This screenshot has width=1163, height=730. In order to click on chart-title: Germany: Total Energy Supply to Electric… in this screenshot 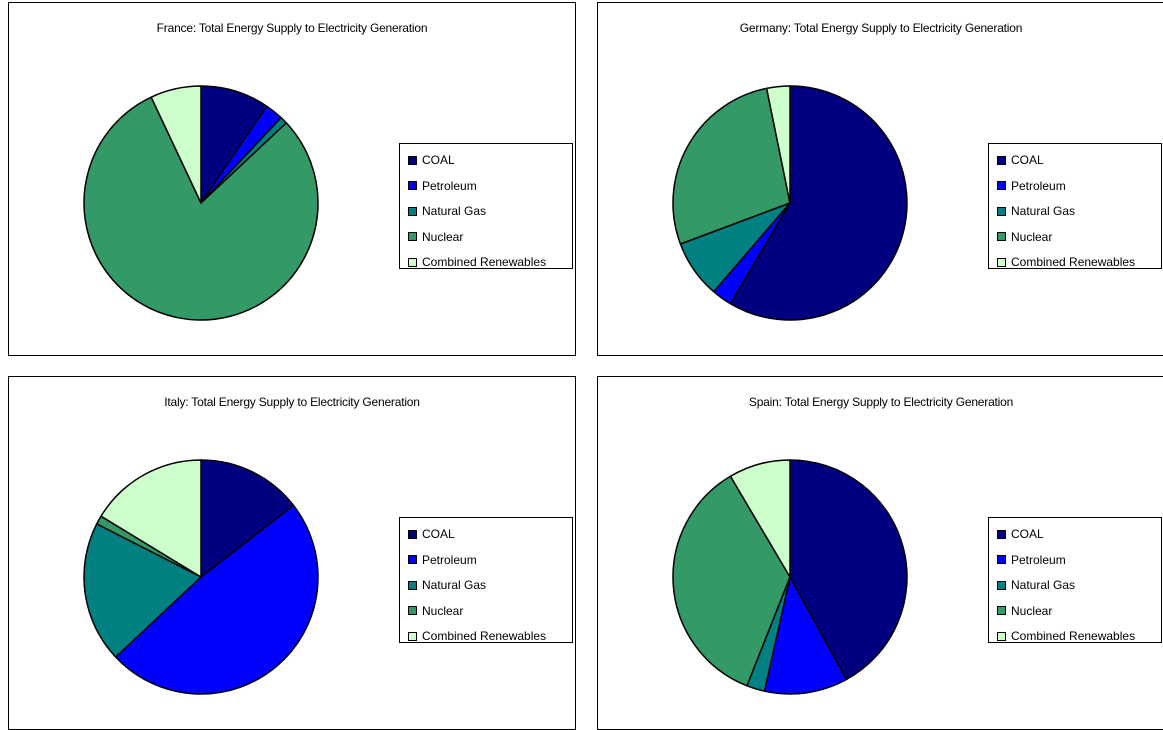, I will do `click(881, 28)`.